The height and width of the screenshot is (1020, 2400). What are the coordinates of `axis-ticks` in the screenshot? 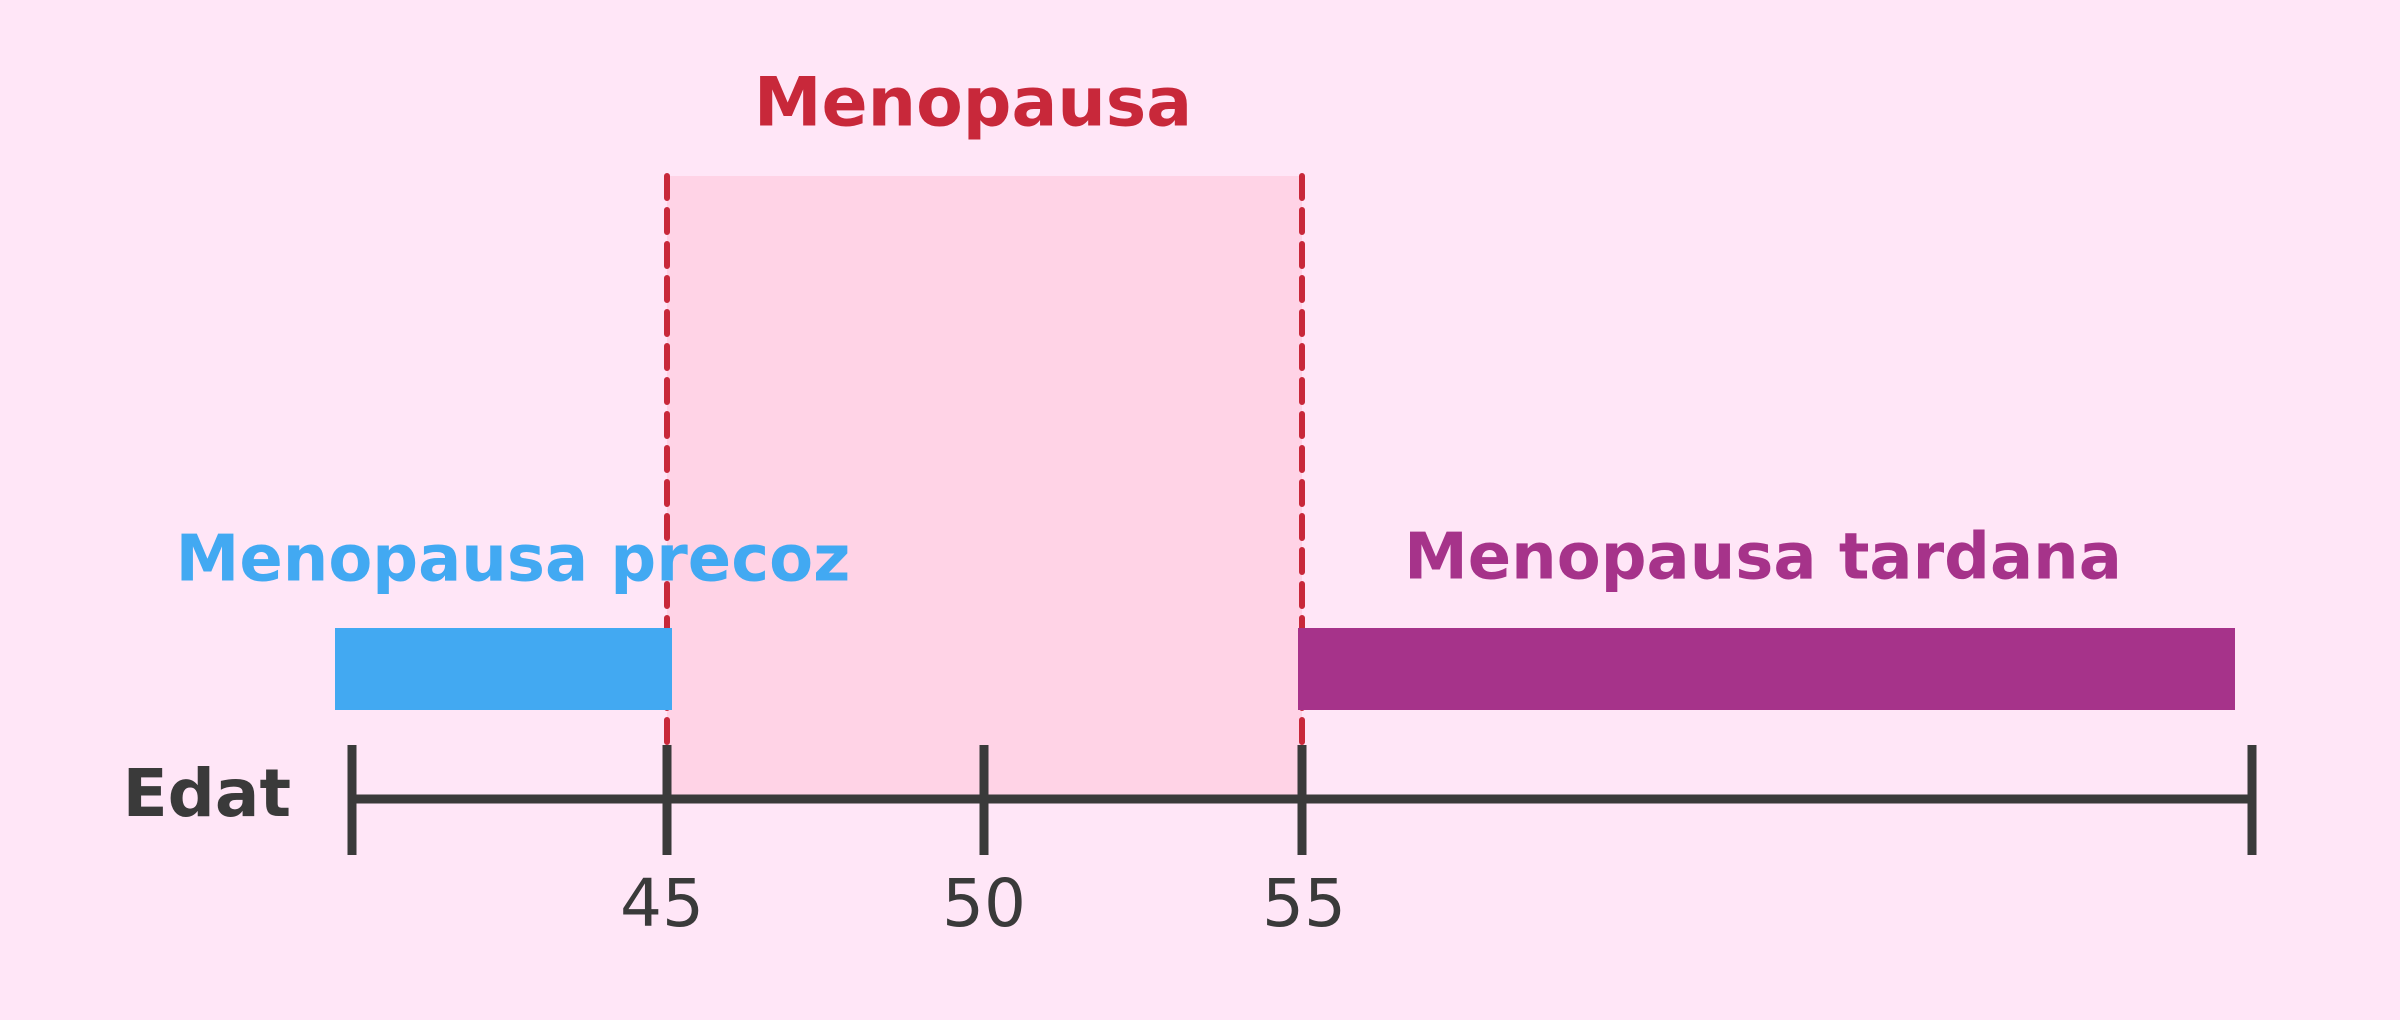 It's located at (1302, 800).